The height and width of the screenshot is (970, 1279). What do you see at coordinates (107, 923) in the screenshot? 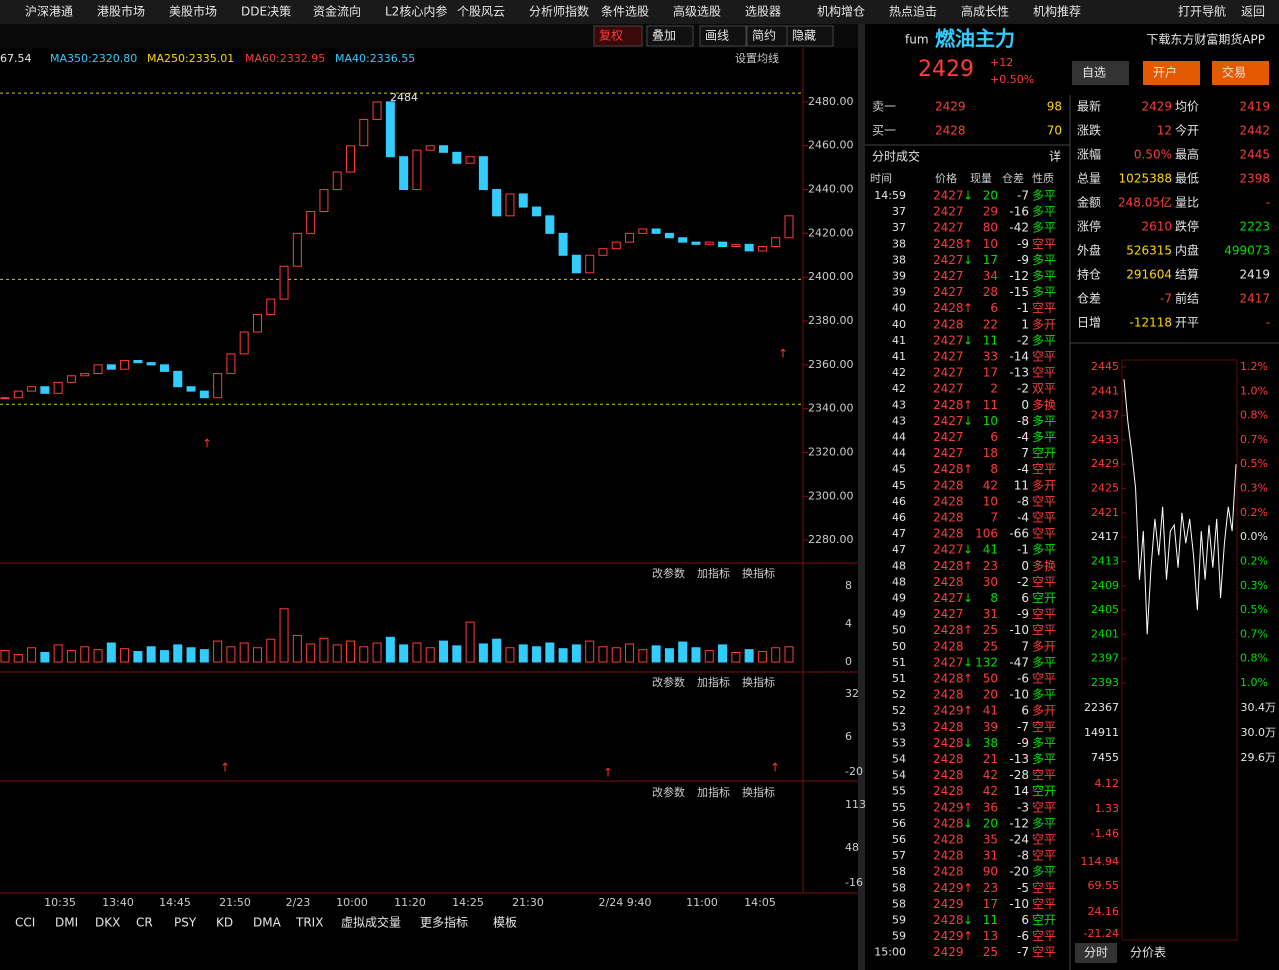
I see `indicator-tab: DKX` at bounding box center [107, 923].